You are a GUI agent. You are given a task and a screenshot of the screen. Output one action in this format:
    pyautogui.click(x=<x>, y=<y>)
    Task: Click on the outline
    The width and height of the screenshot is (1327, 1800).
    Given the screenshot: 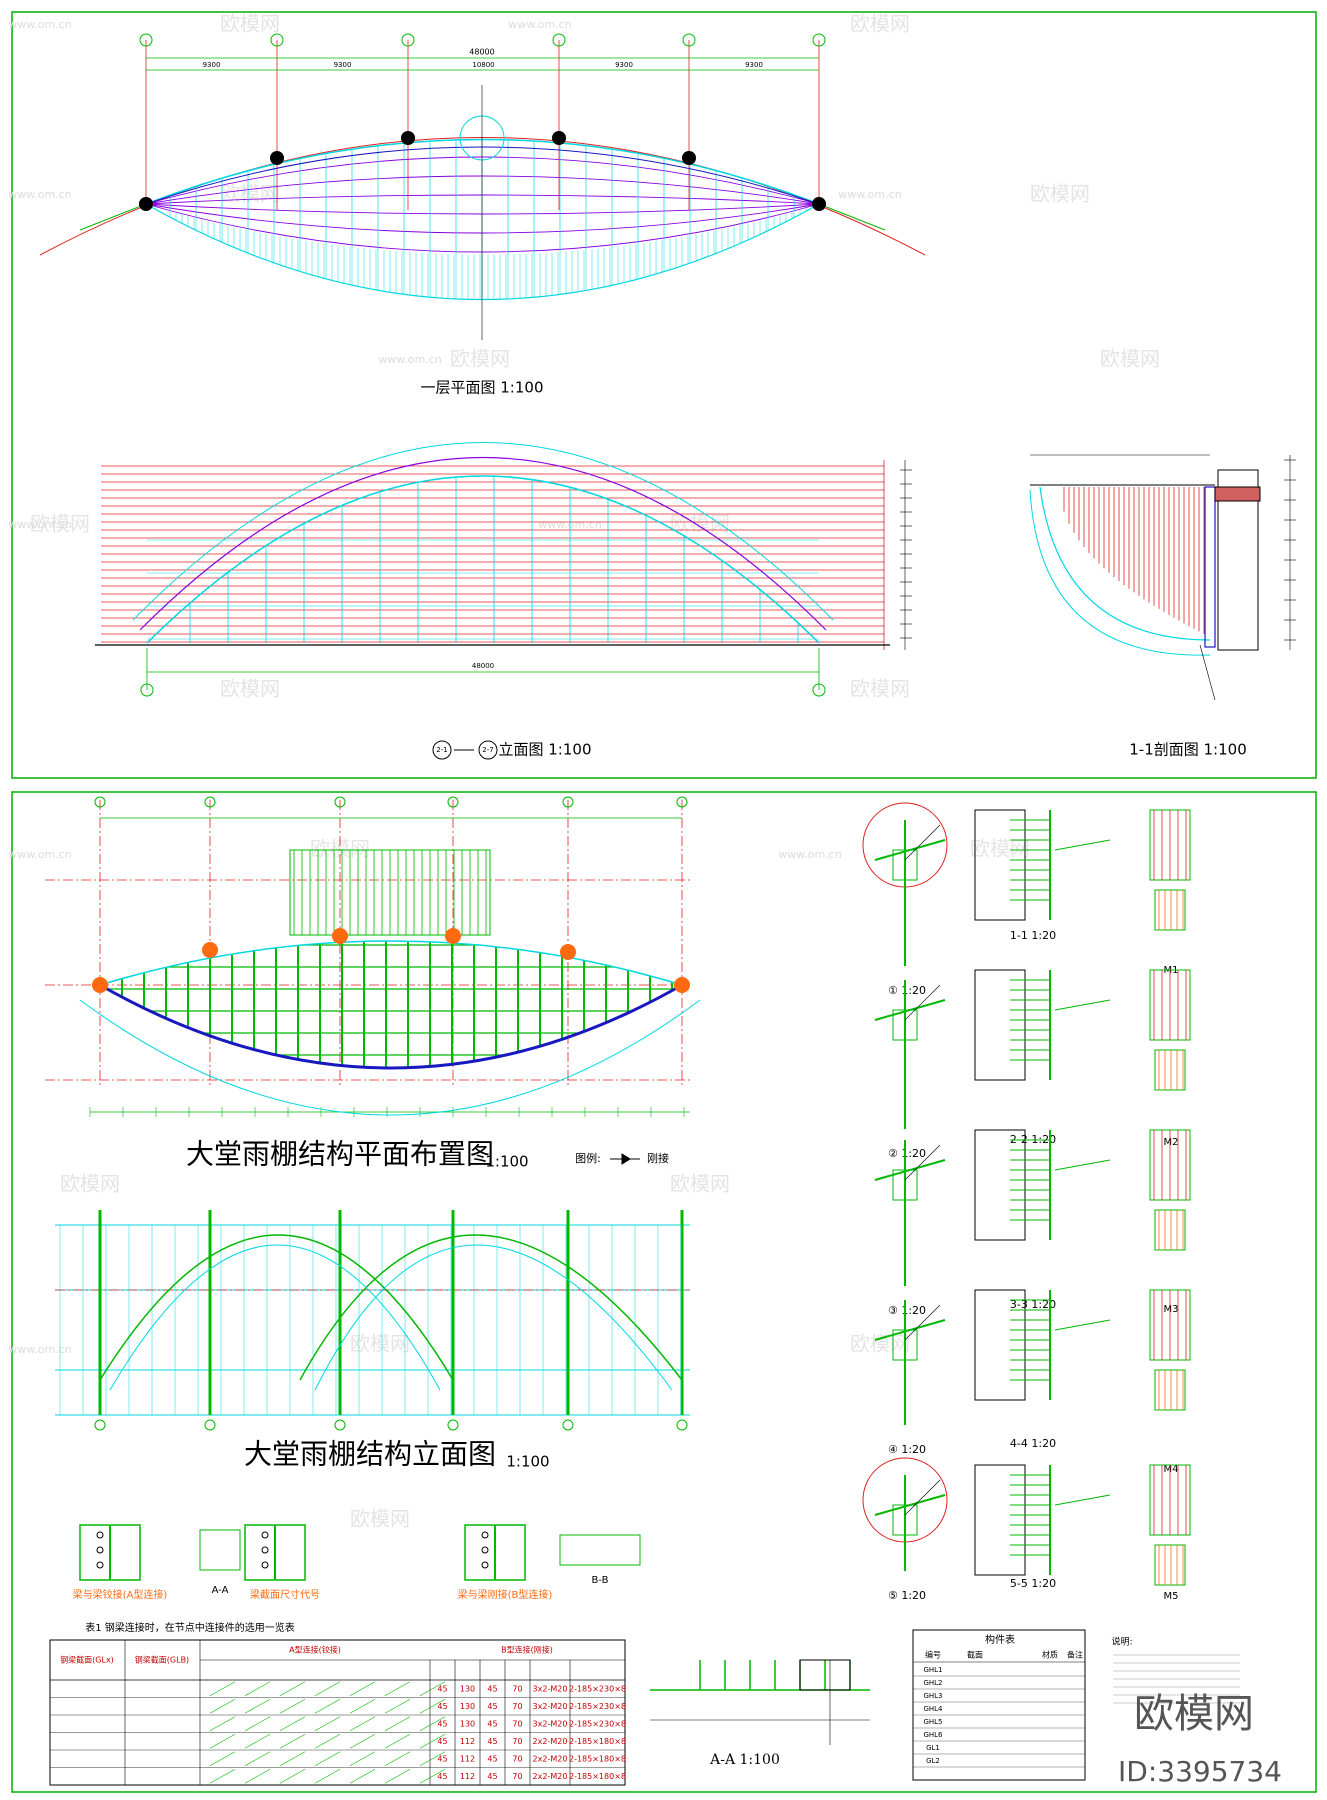 What is the action you would take?
    pyautogui.click(x=1125, y=563)
    